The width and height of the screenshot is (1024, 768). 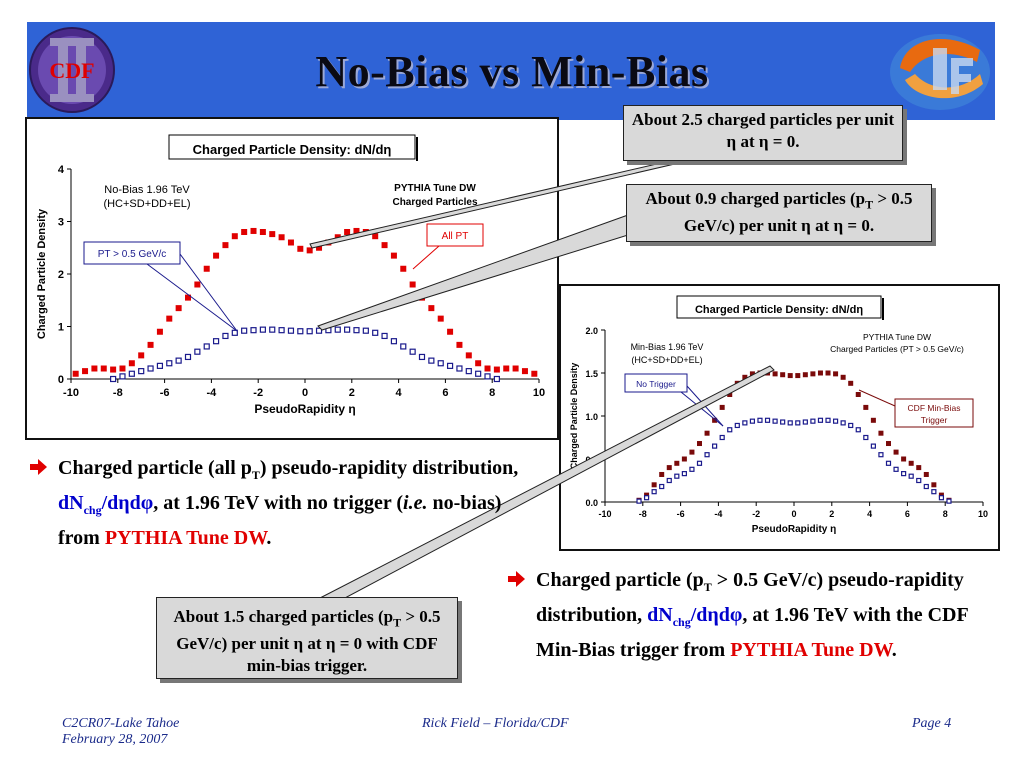 I want to click on y-axis-label: Charged Particle Density, so click(x=574, y=416).